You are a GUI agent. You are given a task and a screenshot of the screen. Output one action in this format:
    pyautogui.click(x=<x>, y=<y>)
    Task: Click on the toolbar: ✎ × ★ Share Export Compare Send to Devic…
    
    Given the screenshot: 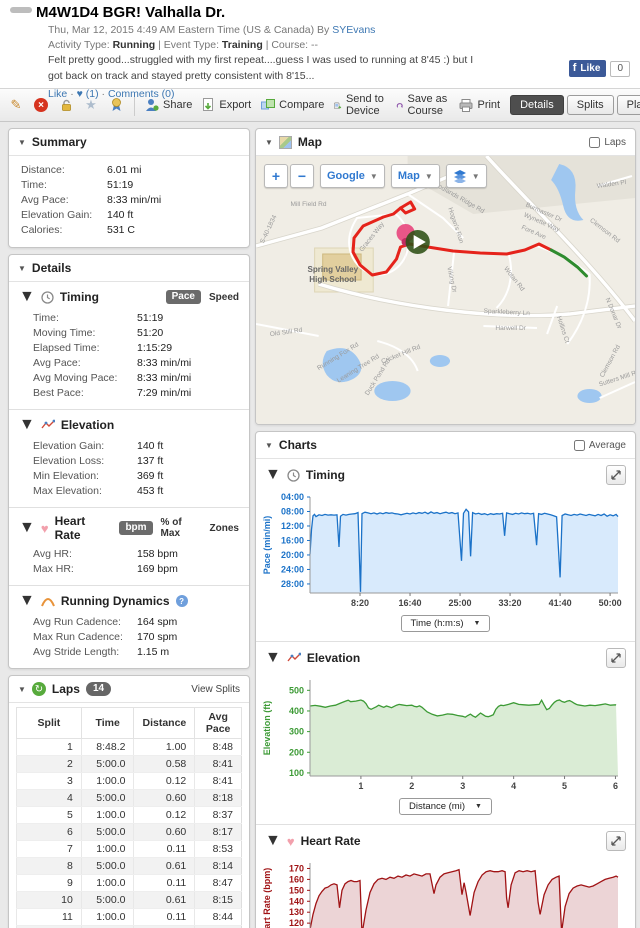 What is the action you would take?
    pyautogui.click(x=320, y=105)
    